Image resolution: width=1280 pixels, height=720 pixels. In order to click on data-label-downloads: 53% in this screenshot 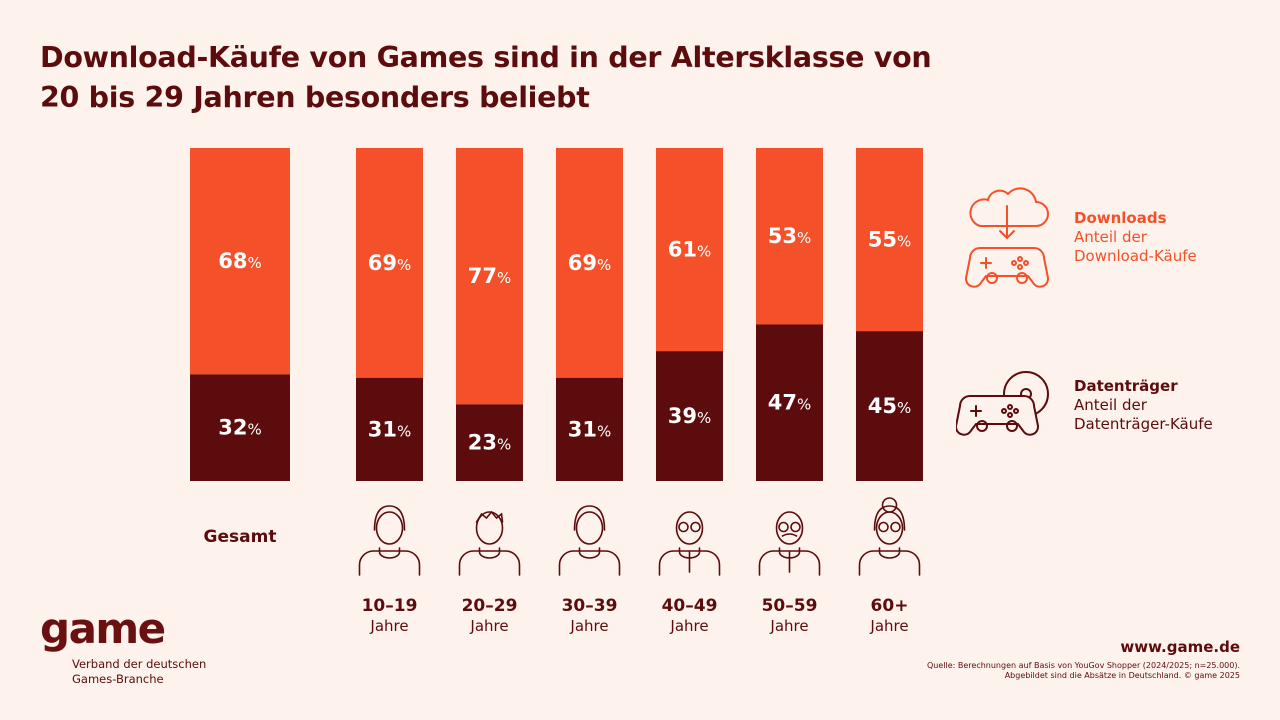, I will do `click(790, 236)`.